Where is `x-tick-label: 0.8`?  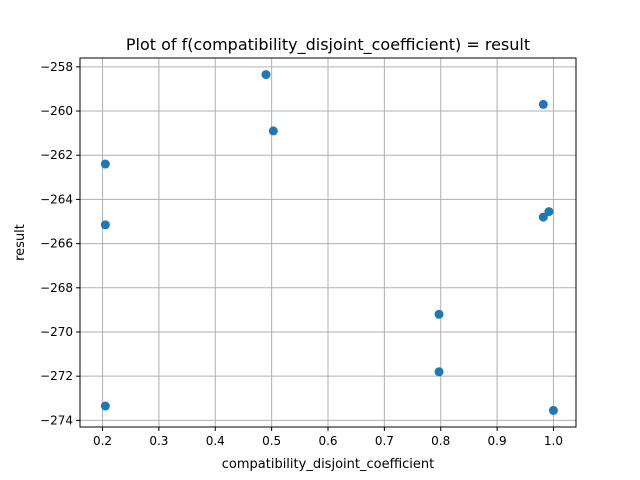
x-tick-label: 0.8 is located at coordinates (440, 441).